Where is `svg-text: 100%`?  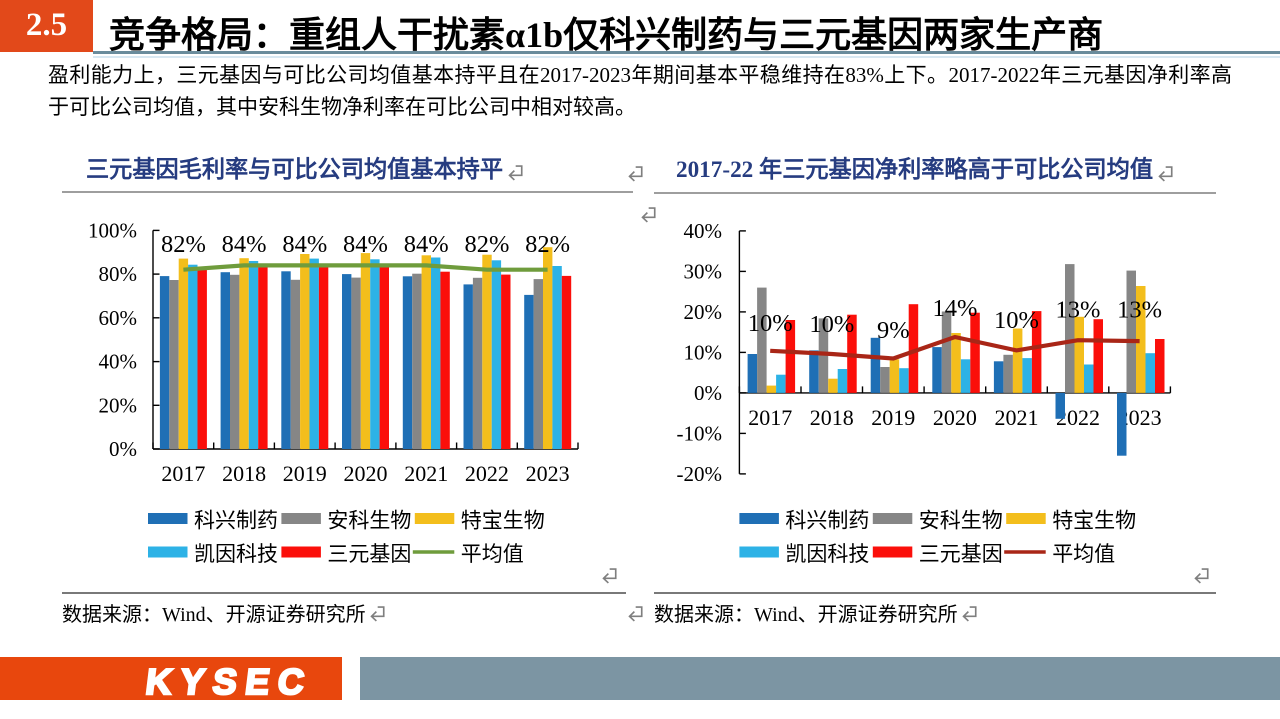 svg-text: 100% is located at coordinates (112, 230).